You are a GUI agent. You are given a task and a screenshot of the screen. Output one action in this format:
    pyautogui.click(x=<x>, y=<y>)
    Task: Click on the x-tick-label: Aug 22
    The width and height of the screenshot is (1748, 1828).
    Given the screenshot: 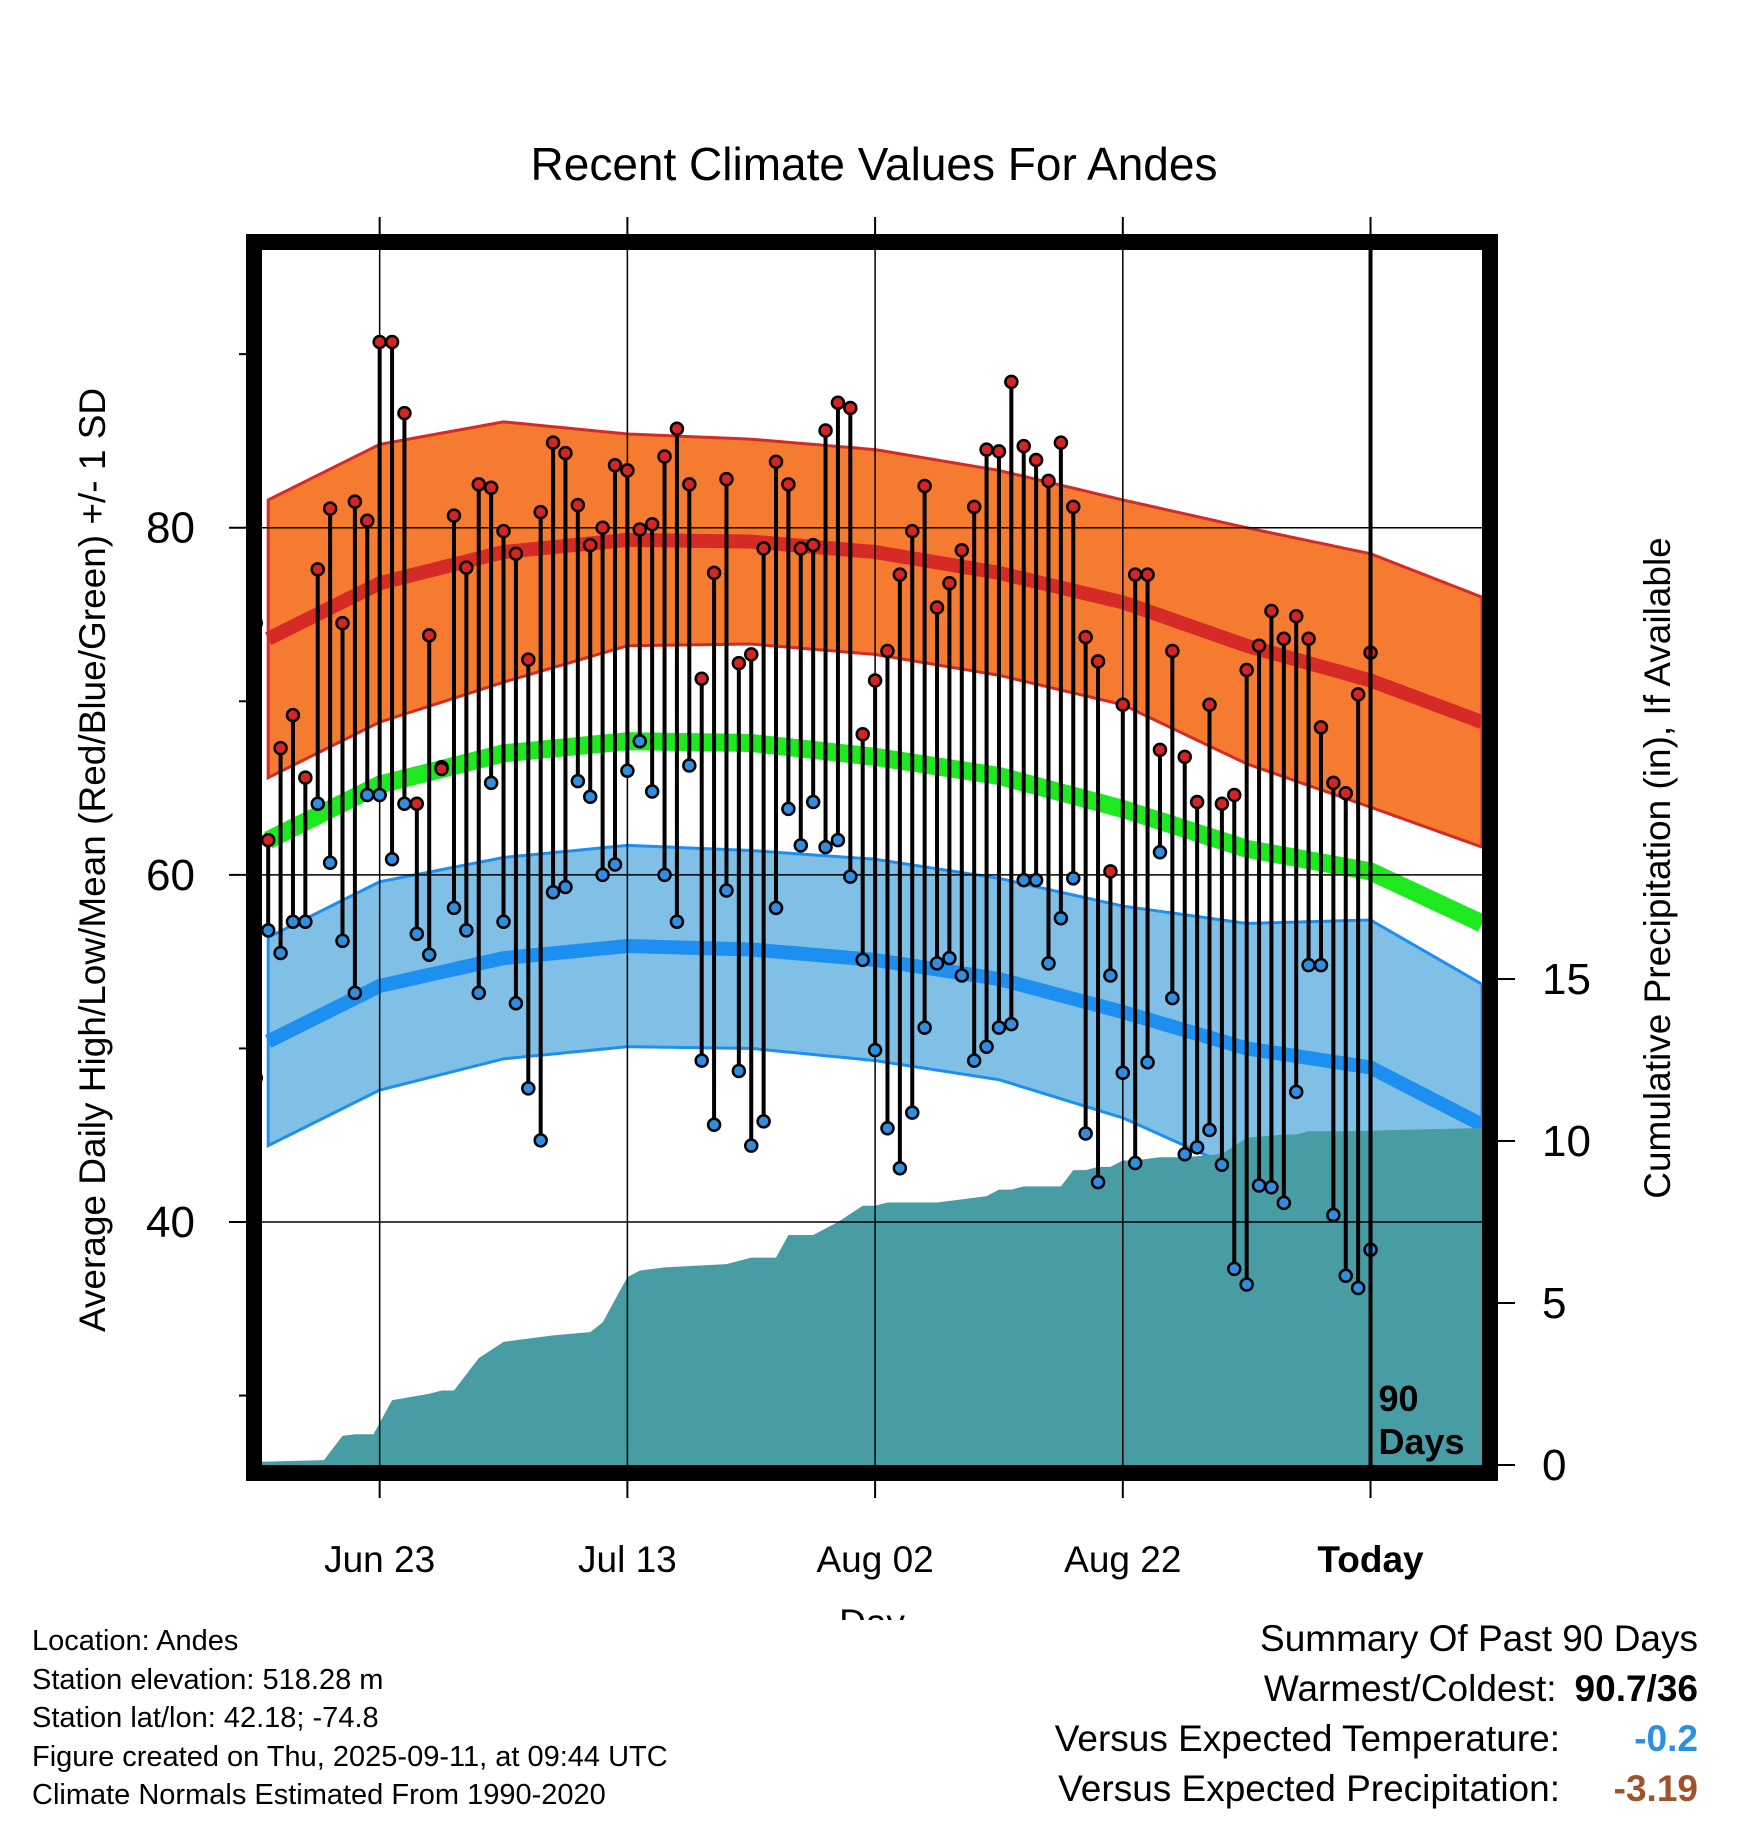 What is the action you would take?
    pyautogui.click(x=1122, y=1559)
    